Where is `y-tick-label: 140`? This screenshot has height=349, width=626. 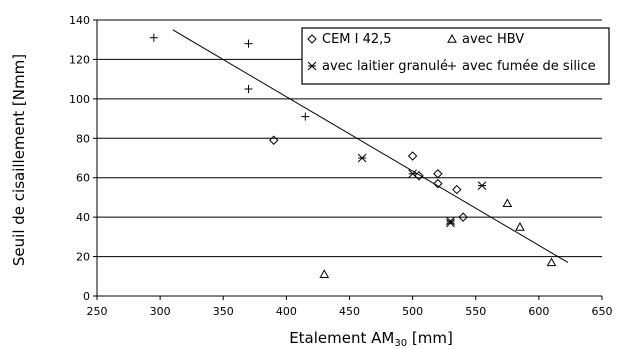
y-tick-label: 140 is located at coordinates (79, 20).